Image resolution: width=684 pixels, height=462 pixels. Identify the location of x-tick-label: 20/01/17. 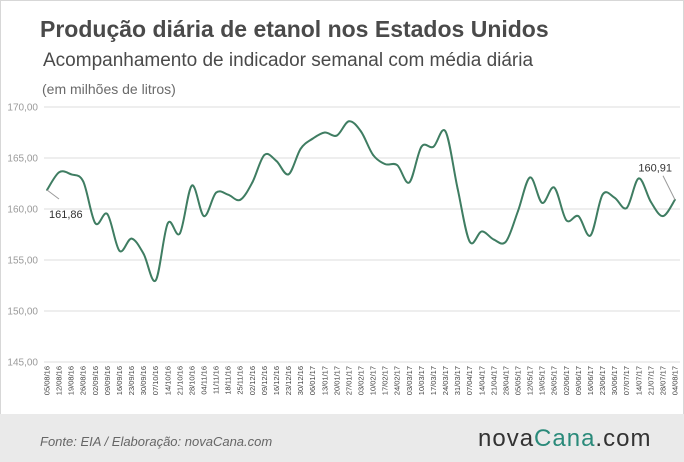
(336, 380).